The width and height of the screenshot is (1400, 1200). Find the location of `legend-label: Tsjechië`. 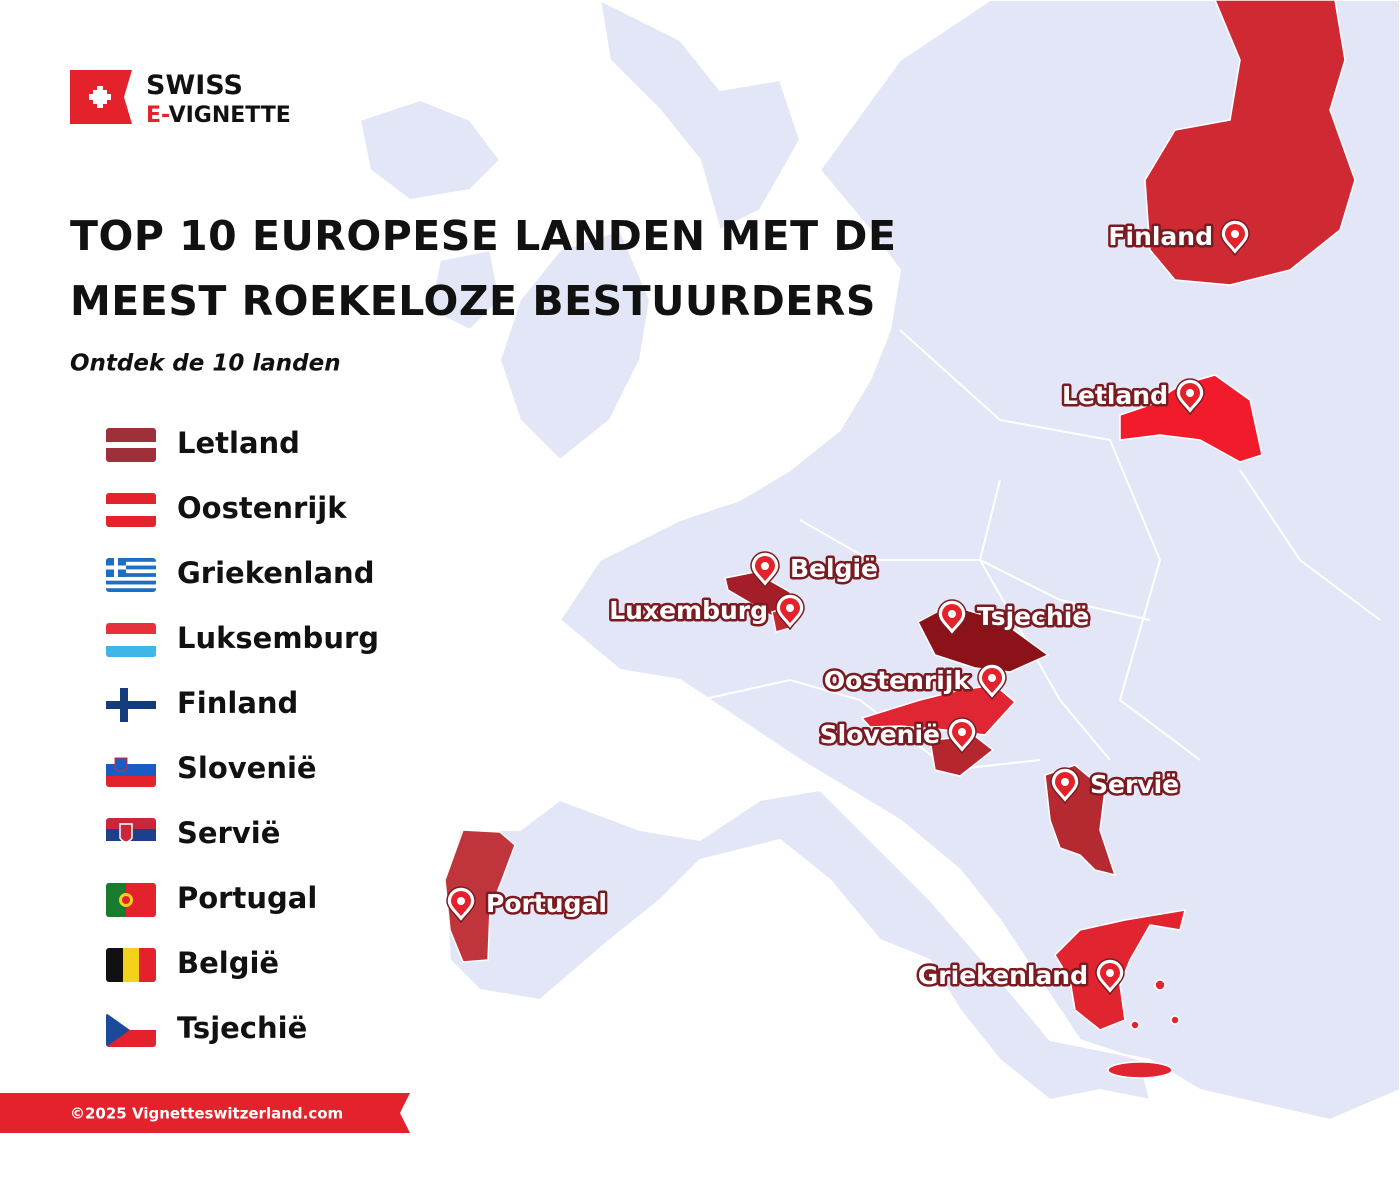

legend-label: Tsjechië is located at coordinates (242, 1028).